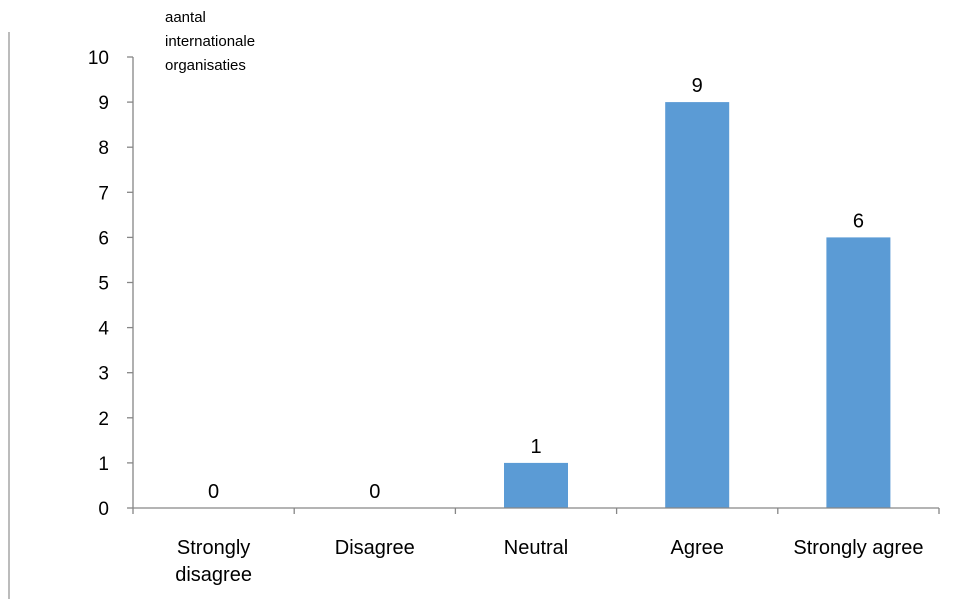 Image resolution: width=959 pixels, height=599 pixels. I want to click on y-tick-label: 1, so click(103, 464).